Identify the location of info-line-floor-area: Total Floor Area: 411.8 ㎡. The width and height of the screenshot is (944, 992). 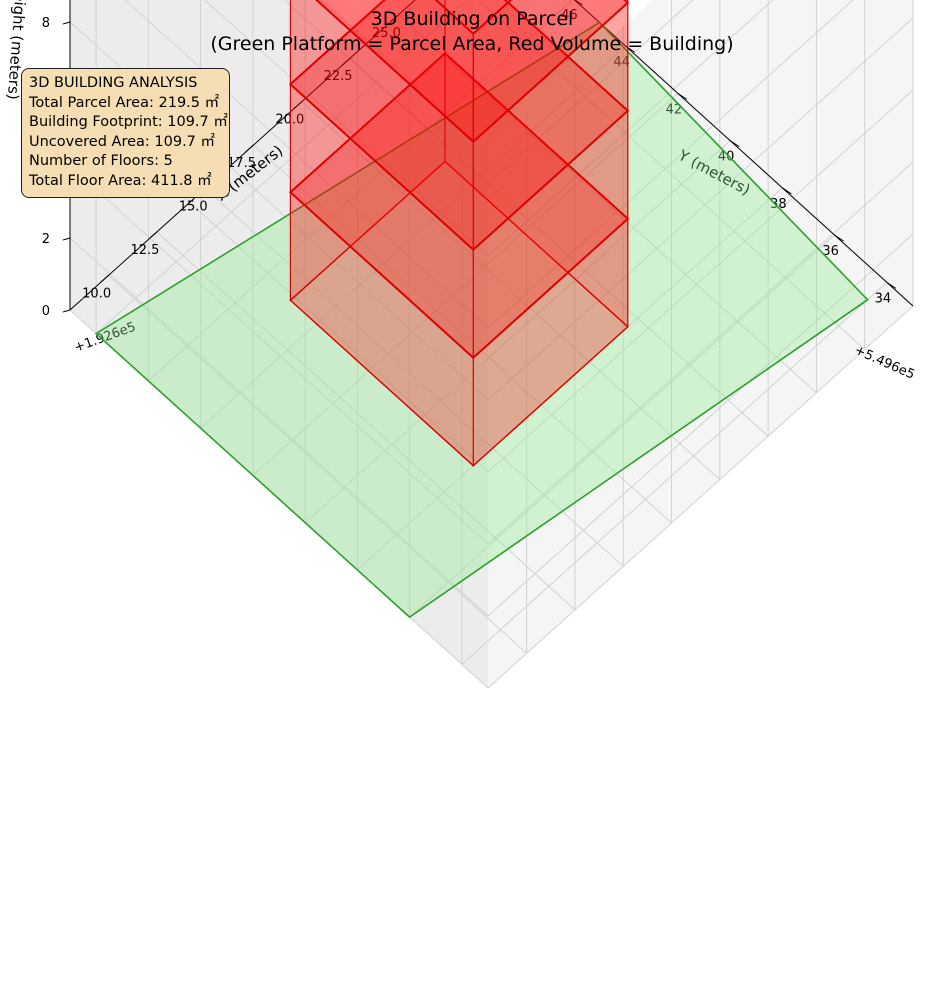
(120, 180).